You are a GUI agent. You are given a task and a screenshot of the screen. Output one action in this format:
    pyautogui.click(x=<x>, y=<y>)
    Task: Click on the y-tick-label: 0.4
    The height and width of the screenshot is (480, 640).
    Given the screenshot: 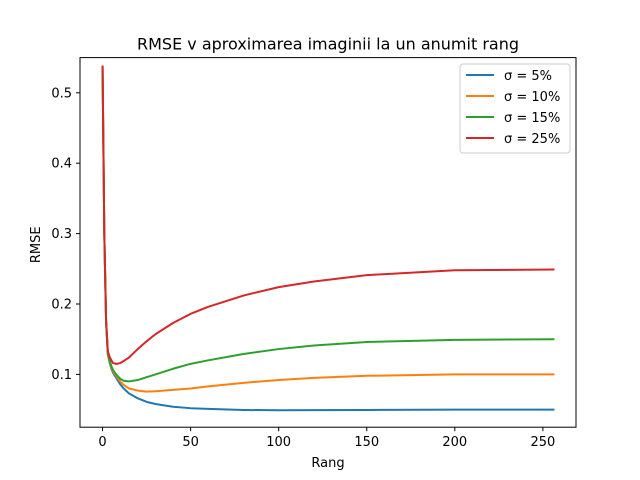 What is the action you would take?
    pyautogui.click(x=61, y=164)
    